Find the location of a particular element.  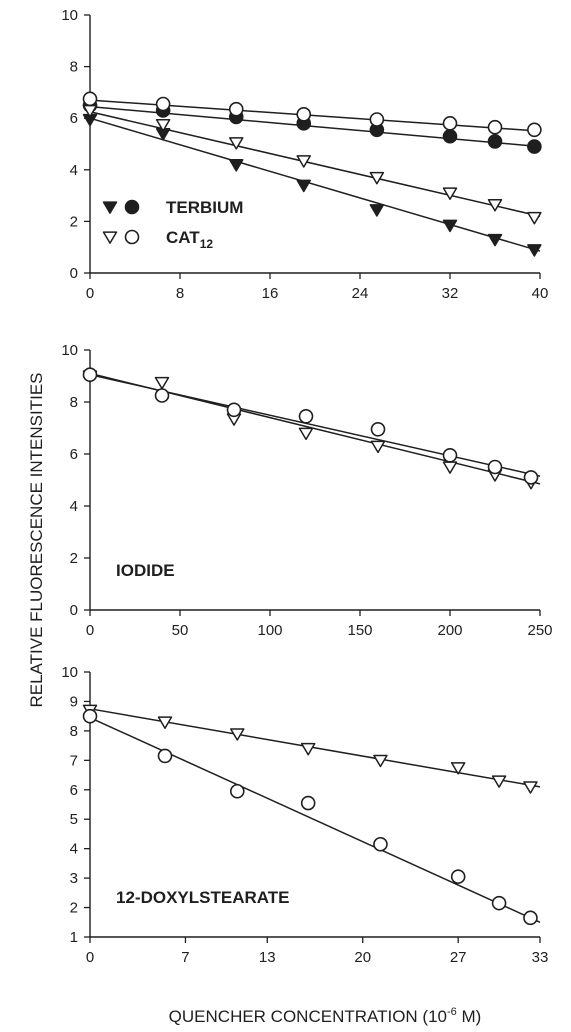

x-tick-label: 150 is located at coordinates (359, 630).